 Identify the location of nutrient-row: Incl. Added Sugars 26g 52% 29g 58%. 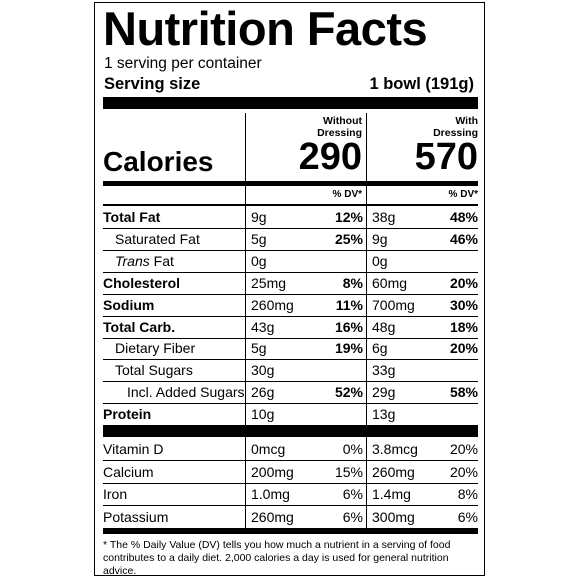
(290, 392).